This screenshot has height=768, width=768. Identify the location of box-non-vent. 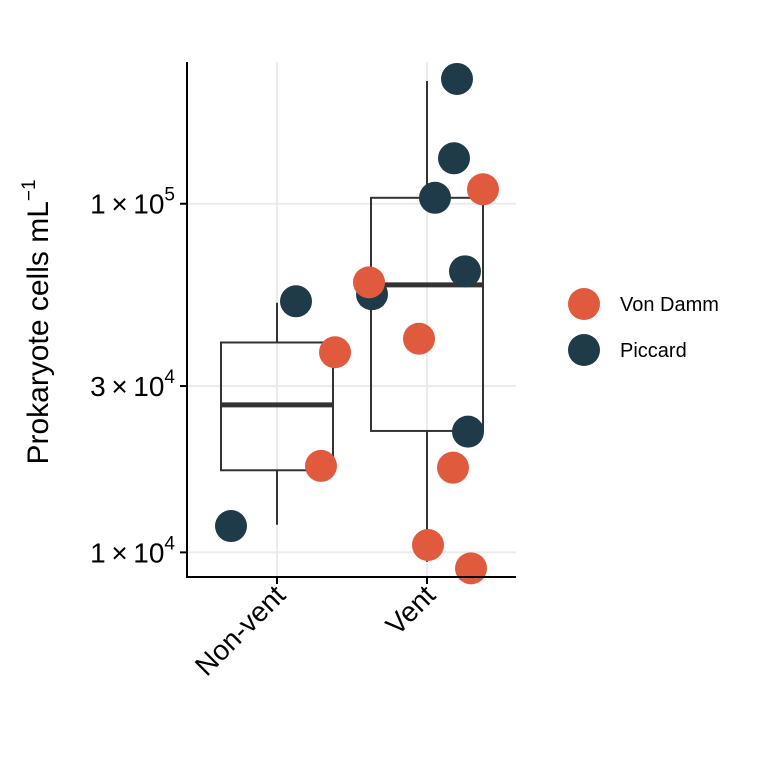
(277, 413).